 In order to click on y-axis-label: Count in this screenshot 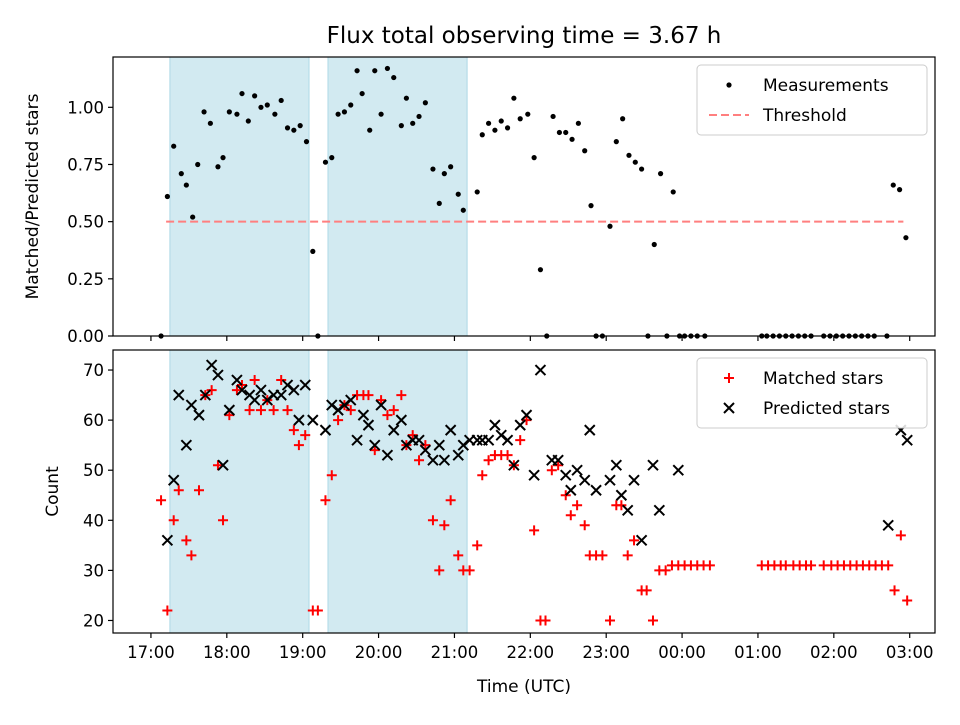, I will do `click(53, 491)`.